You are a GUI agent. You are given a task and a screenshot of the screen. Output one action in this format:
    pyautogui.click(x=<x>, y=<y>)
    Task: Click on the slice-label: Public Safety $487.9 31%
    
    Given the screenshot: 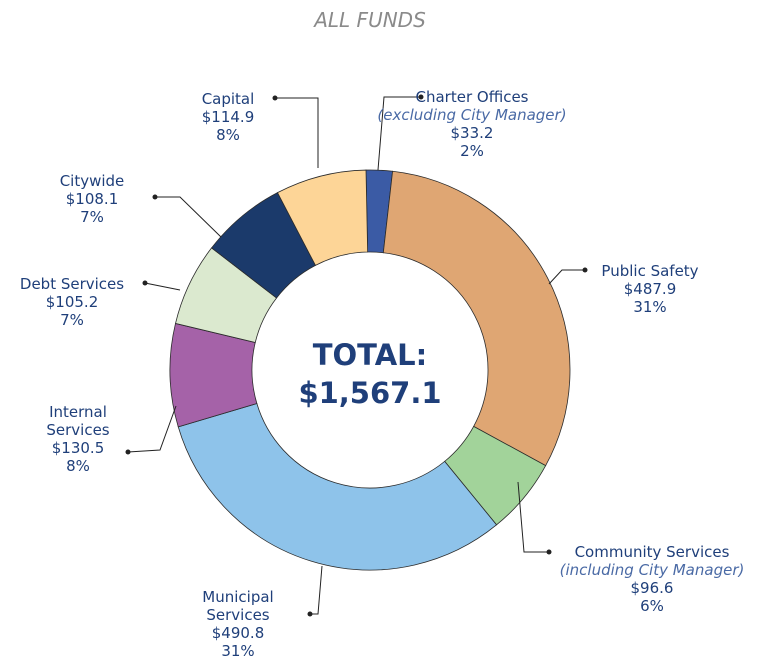 What is the action you would take?
    pyautogui.click(x=650, y=289)
    